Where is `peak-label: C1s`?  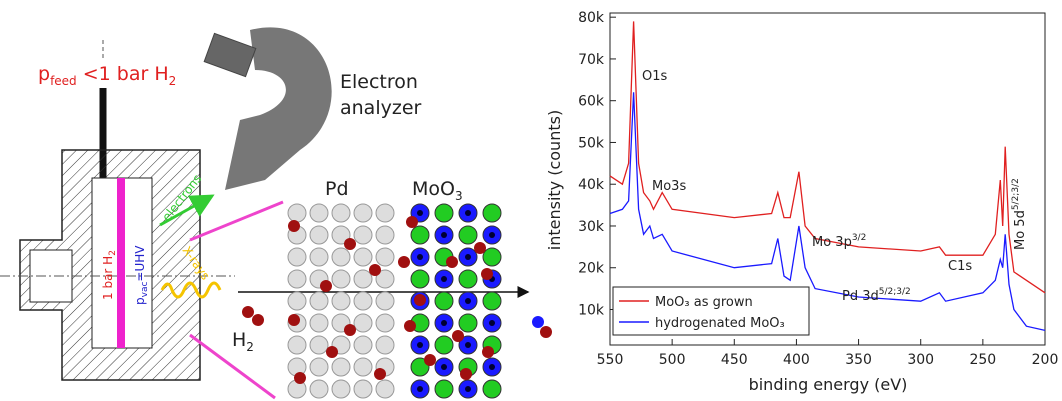 peak-label: C1s is located at coordinates (960, 266).